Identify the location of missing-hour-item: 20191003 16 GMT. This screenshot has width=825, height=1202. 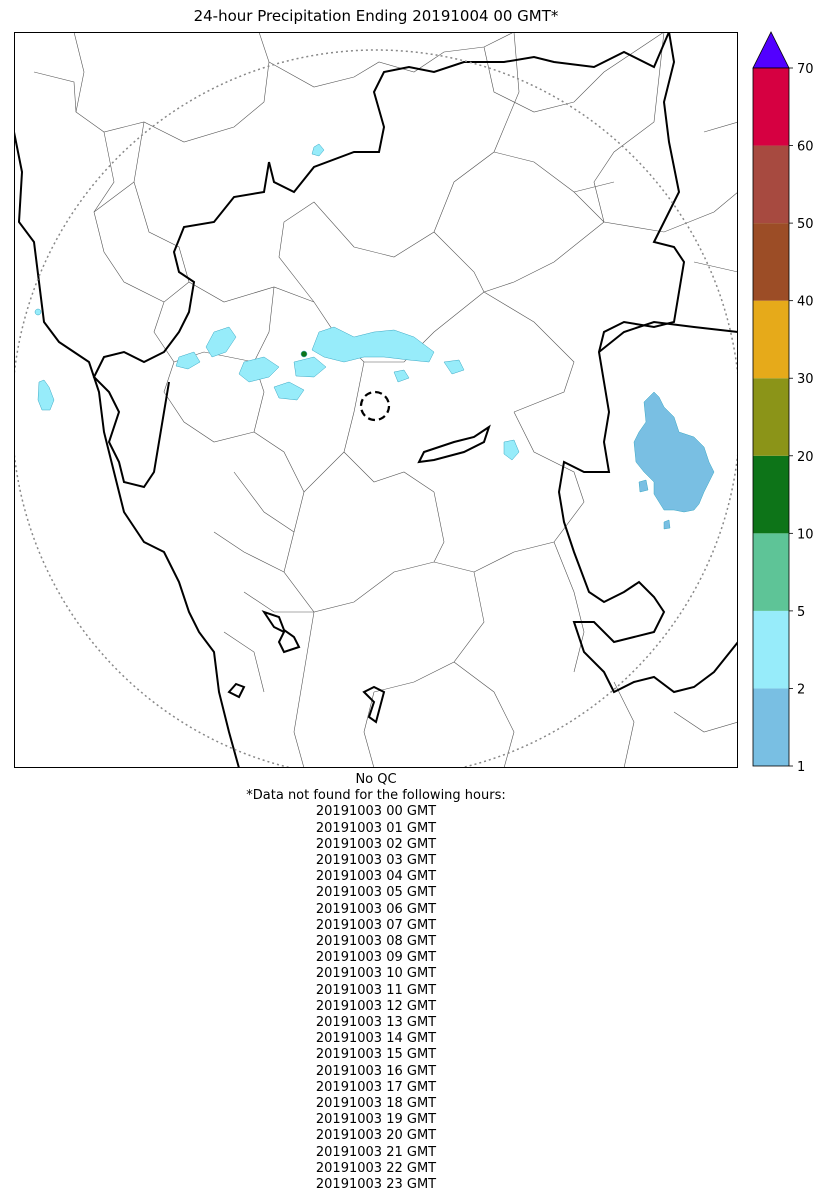
(376, 1071).